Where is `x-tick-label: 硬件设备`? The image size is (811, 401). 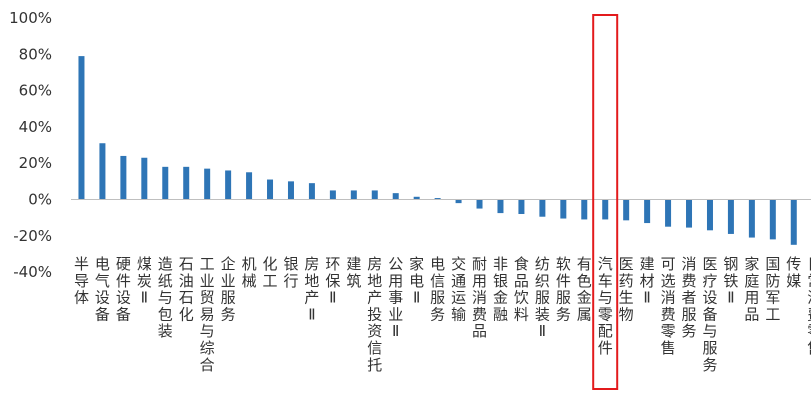
x-tick-label: 硬件设备 is located at coordinates (123, 289).